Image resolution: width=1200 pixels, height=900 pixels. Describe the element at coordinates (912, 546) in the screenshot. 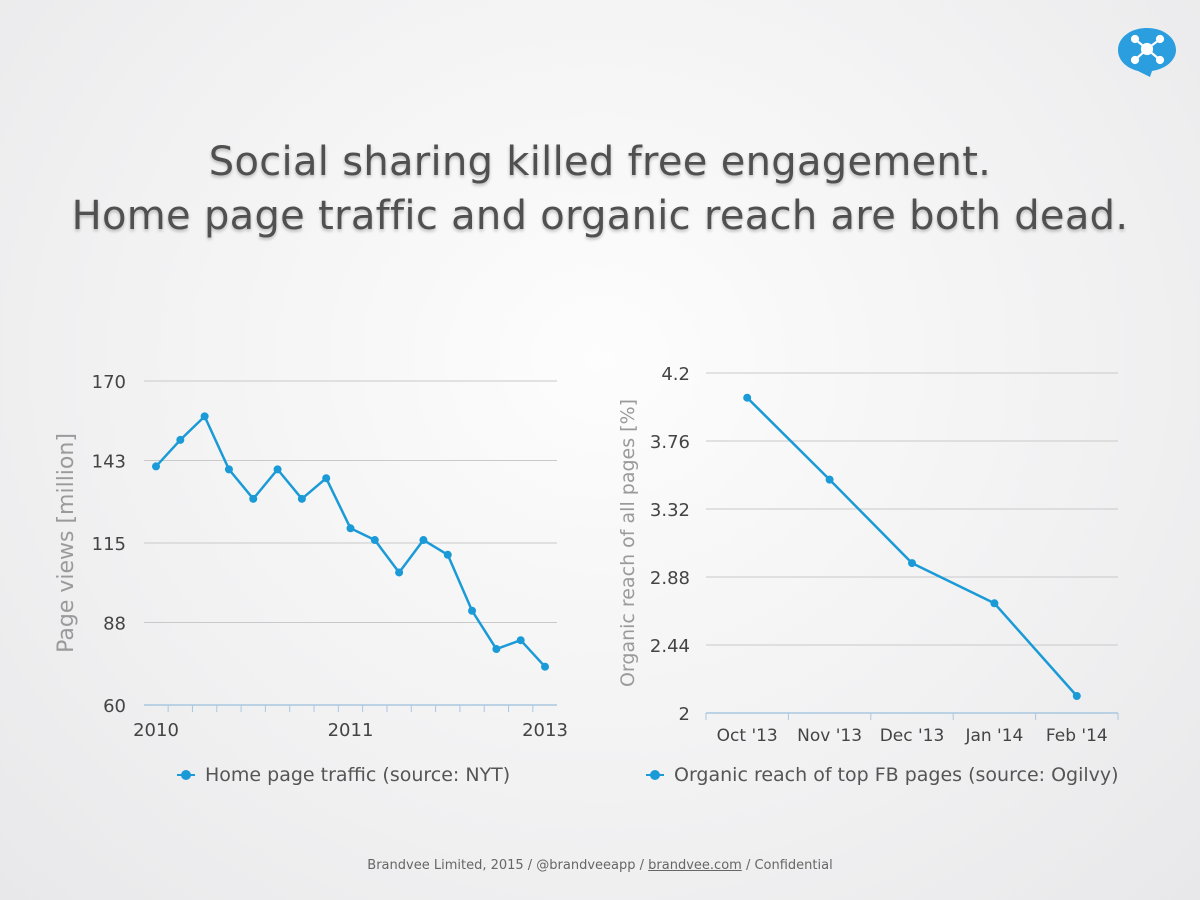

I see `series-line-organic-reach` at that location.